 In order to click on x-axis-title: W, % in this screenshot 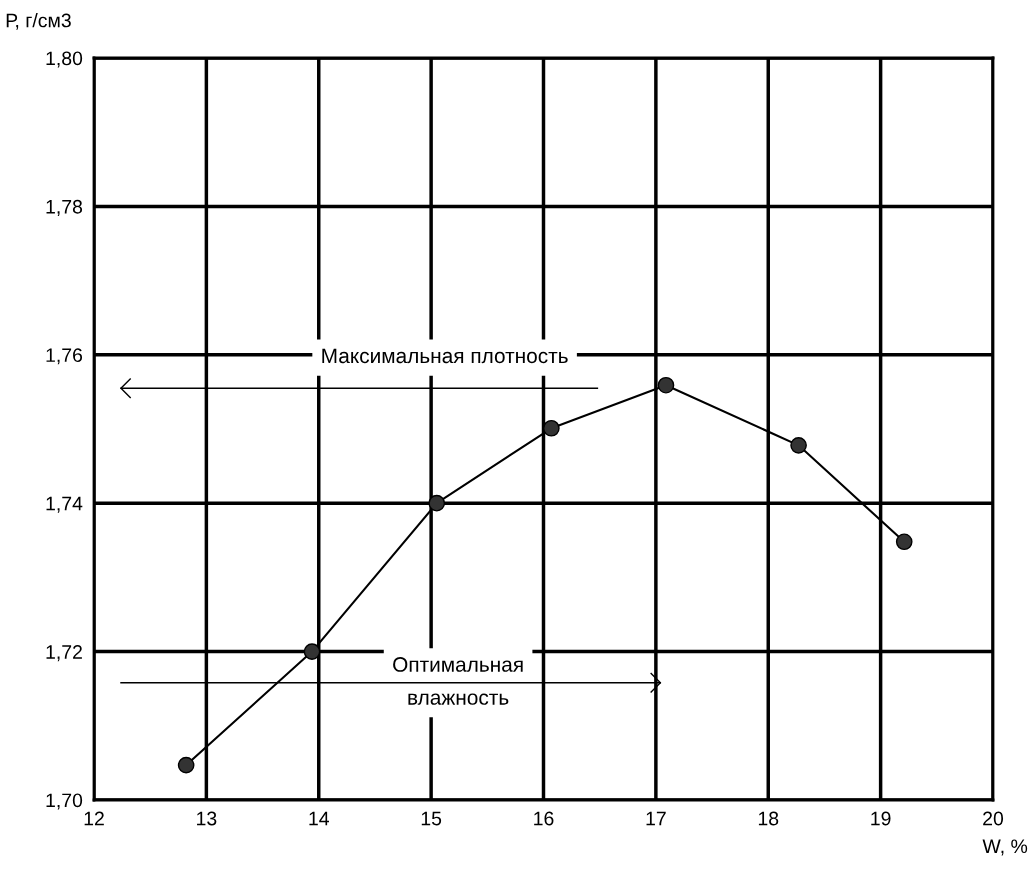, I will do `click(1005, 847)`.